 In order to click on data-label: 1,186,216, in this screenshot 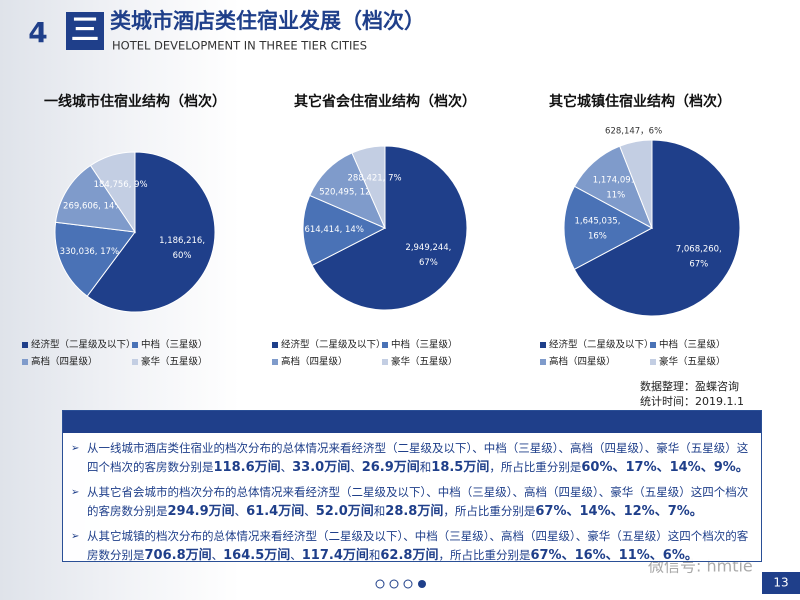, I will do `click(182, 241)`.